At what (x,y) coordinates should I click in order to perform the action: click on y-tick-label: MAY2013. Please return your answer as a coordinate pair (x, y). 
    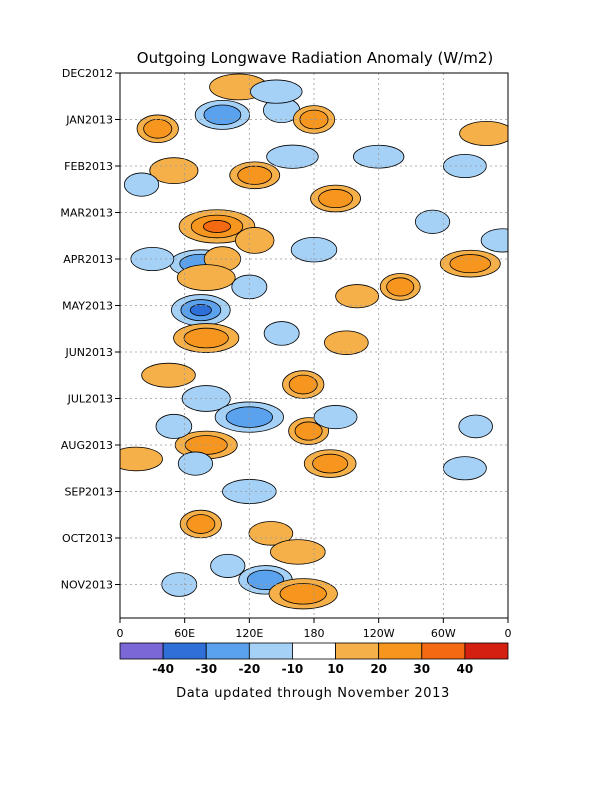
    Looking at the image, I should click on (87, 306).